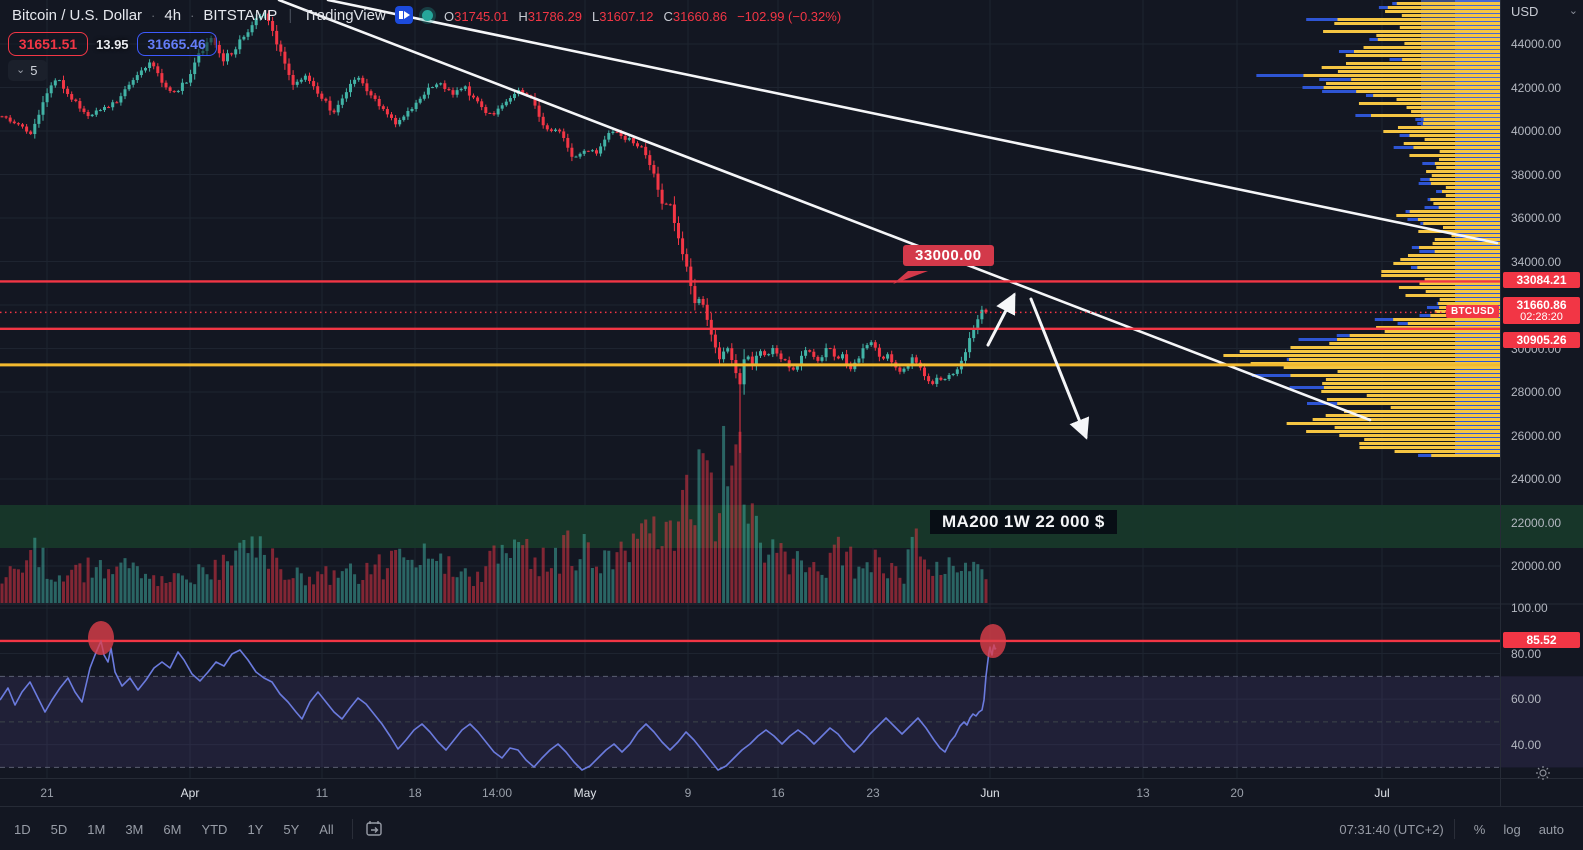 The width and height of the screenshot is (1583, 850). What do you see at coordinates (176, 44) in the screenshot?
I see `buy-button: 31665.46` at bounding box center [176, 44].